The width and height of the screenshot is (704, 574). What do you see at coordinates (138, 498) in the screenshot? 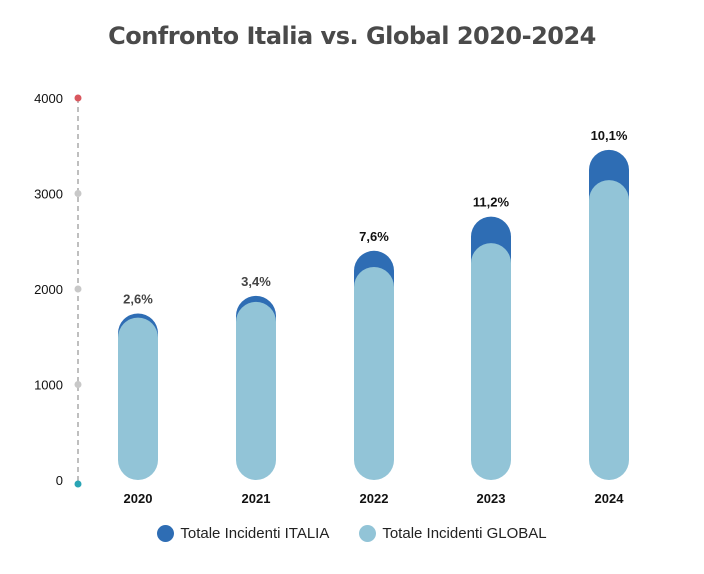
I see `x-tick-label: 2020` at bounding box center [138, 498].